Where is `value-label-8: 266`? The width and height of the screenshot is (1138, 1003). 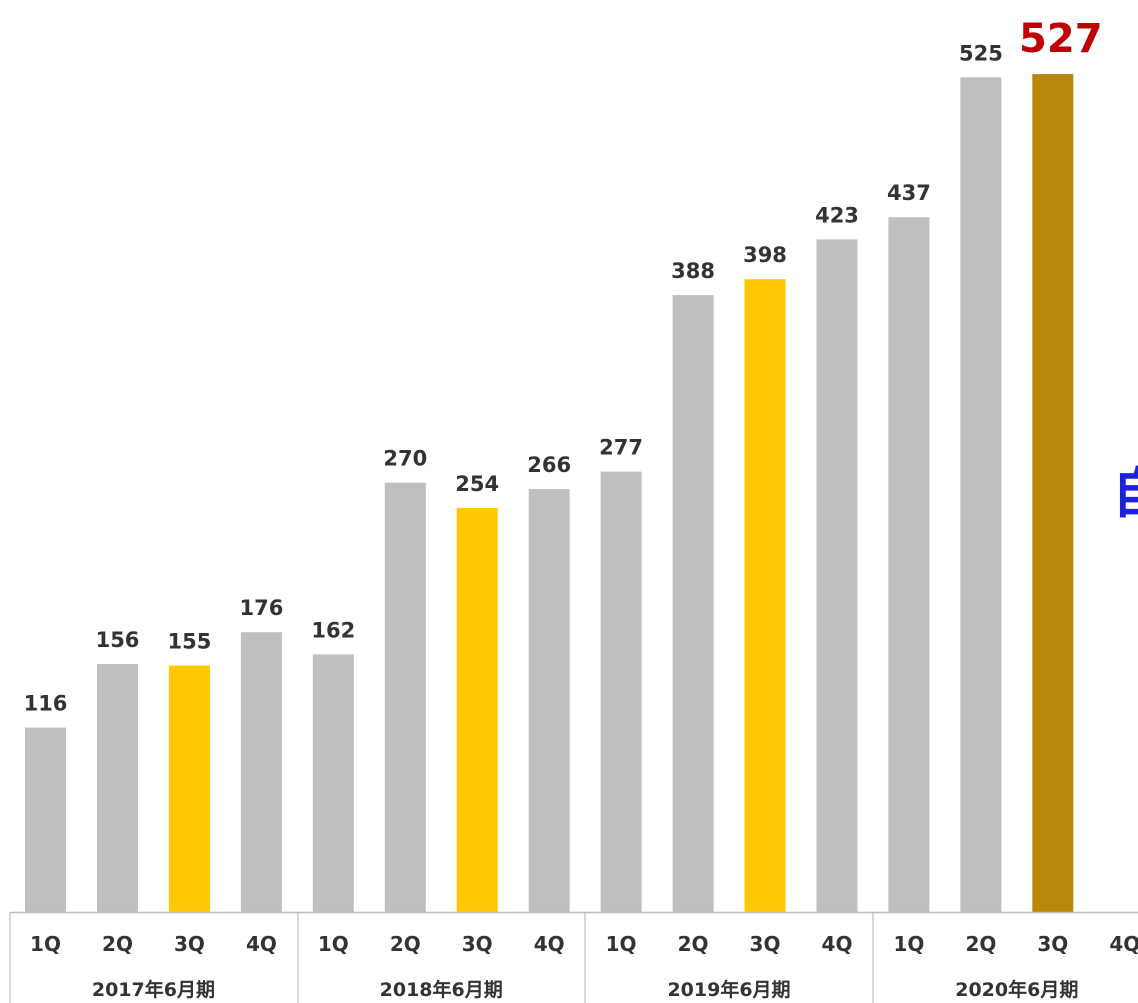
value-label-8: 266 is located at coordinates (549, 465).